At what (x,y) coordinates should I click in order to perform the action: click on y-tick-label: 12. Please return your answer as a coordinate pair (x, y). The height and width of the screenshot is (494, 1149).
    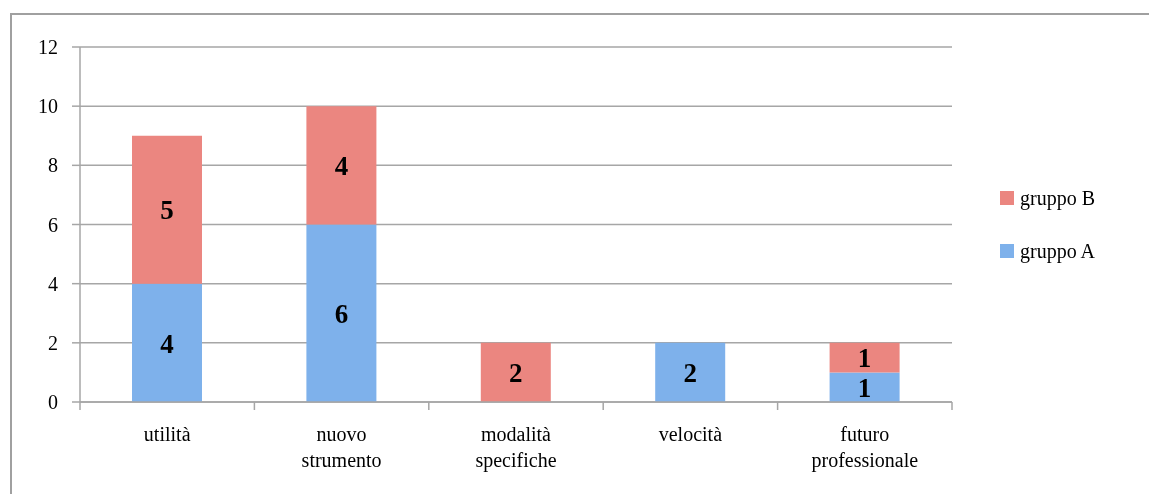
    Looking at the image, I should click on (48, 47).